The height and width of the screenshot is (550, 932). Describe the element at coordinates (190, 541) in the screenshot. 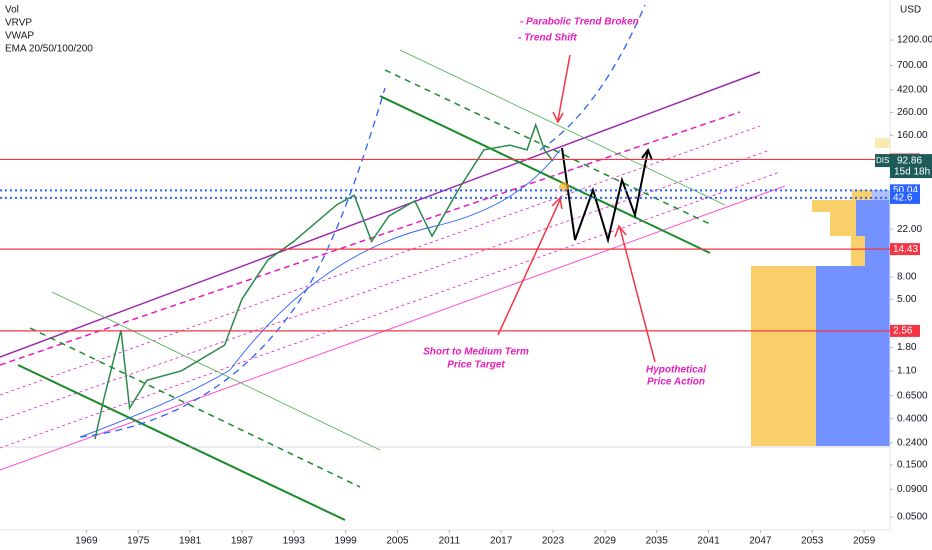

I see `x-tick-label: 1981` at that location.